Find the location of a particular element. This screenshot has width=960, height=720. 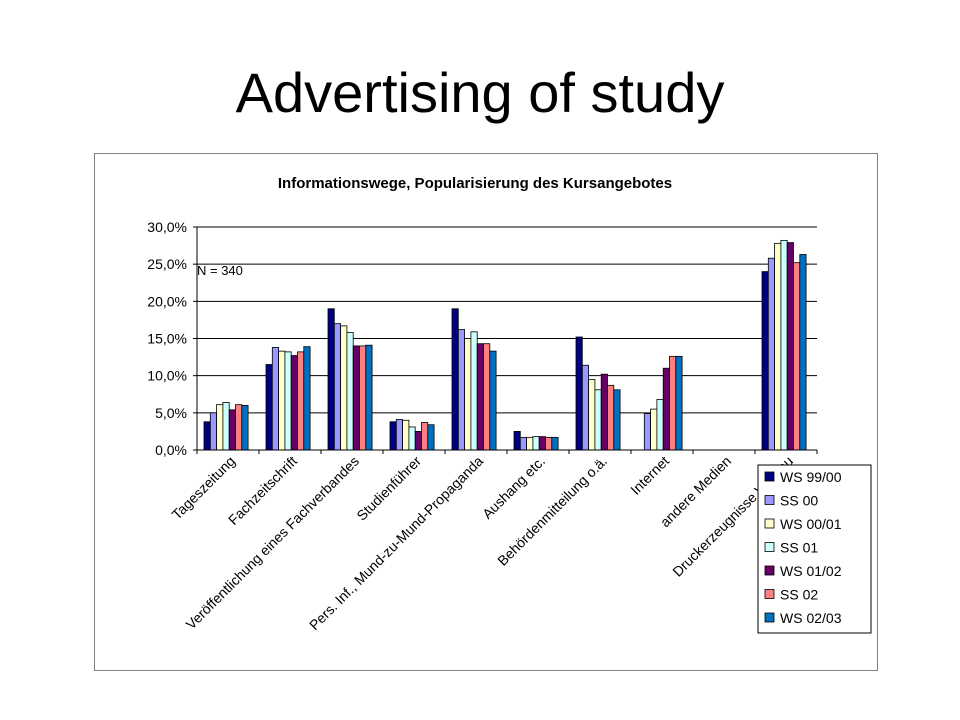

legend-label: SS 00 is located at coordinates (799, 501).